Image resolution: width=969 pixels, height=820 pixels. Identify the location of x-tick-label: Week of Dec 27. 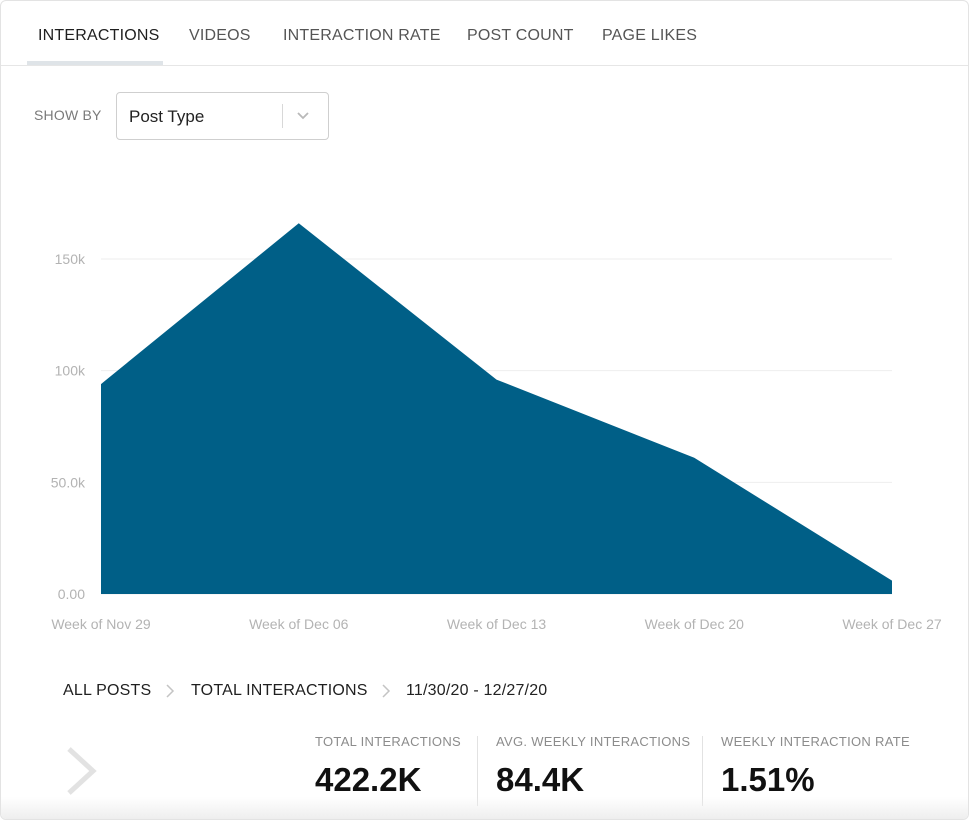
(892, 624).